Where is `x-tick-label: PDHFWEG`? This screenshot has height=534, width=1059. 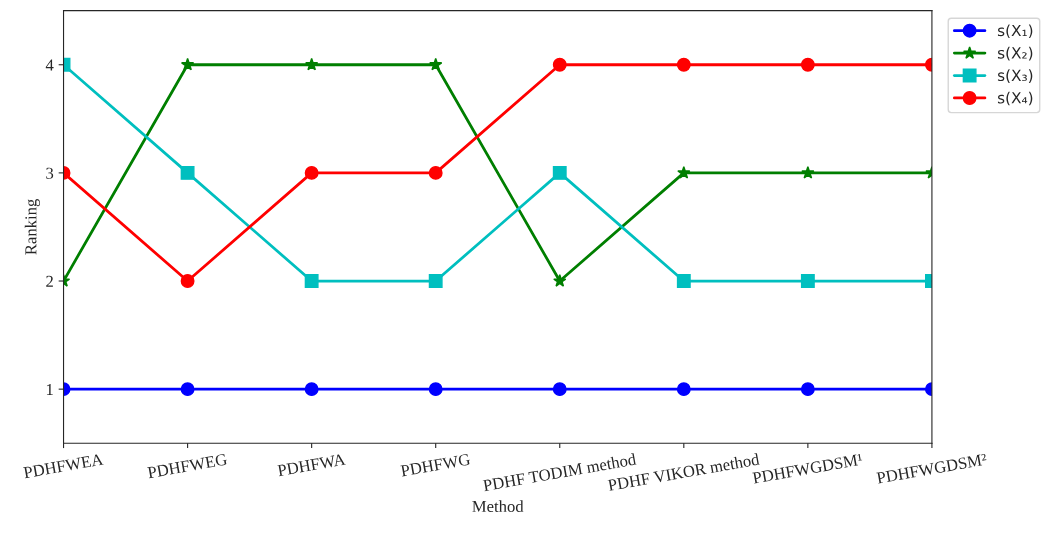
x-tick-label: PDHFWEG is located at coordinates (187, 466).